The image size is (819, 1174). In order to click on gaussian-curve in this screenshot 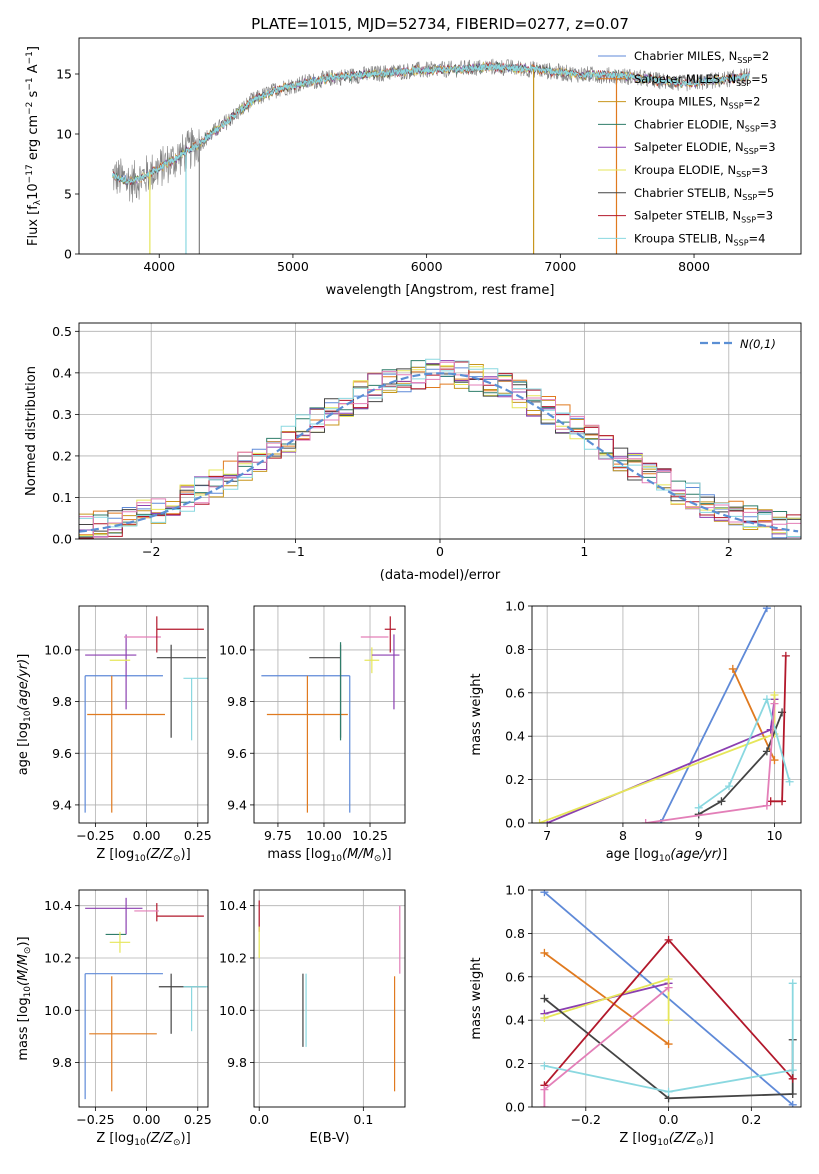, I will do `click(439, 452)`.